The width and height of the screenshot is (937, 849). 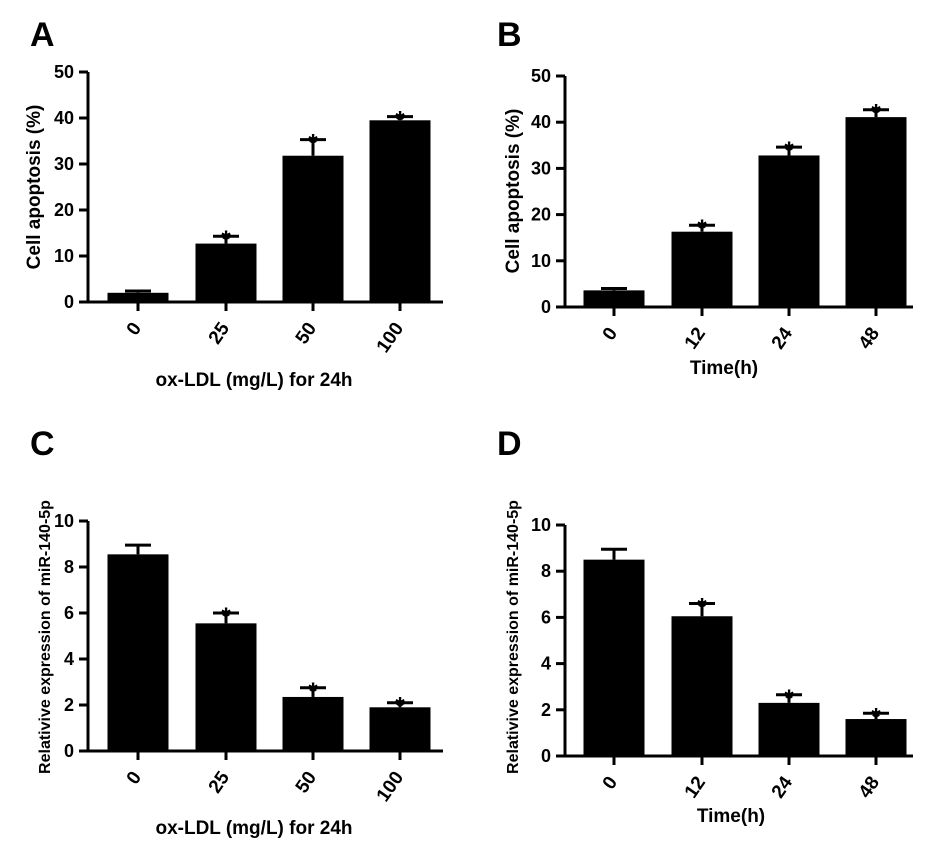 I want to click on x-axis-title-c: ox-LDL (mg/L) for 24h, so click(x=253, y=828).